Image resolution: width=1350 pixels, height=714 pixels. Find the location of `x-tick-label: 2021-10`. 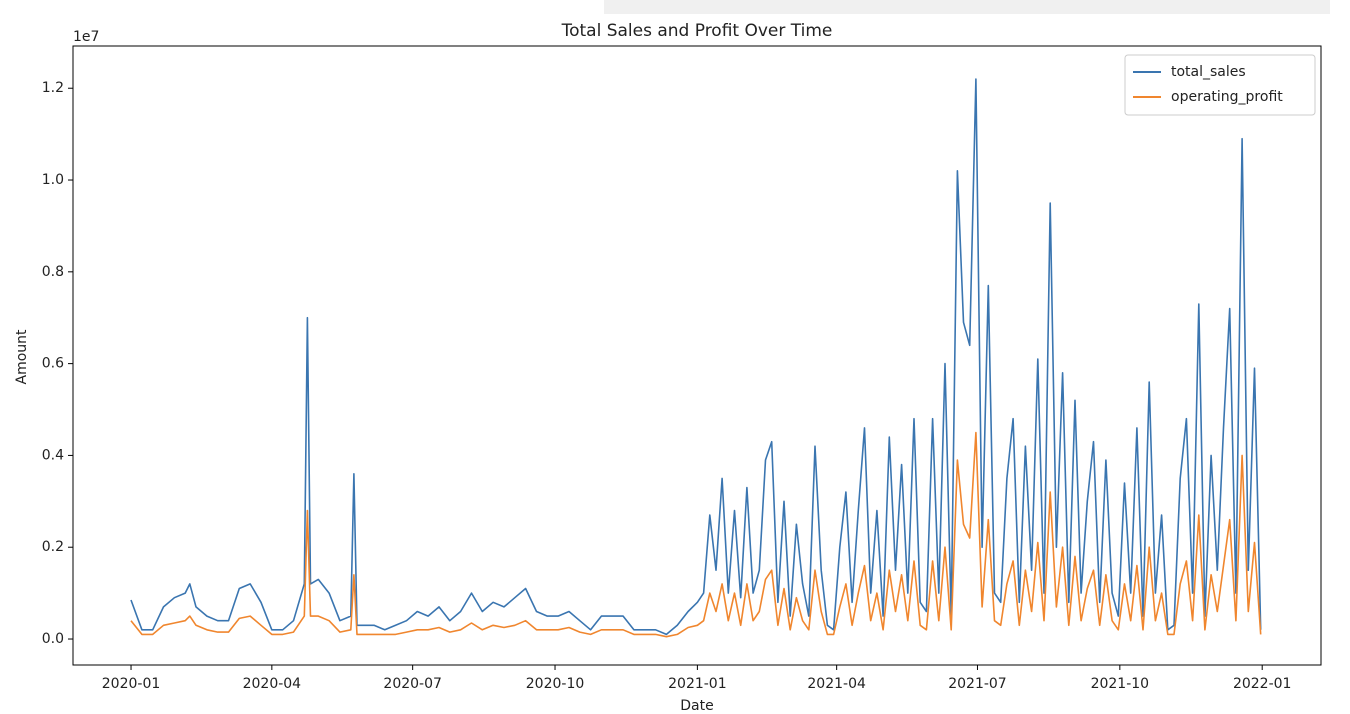

x-tick-label: 2021-10 is located at coordinates (1120, 684).